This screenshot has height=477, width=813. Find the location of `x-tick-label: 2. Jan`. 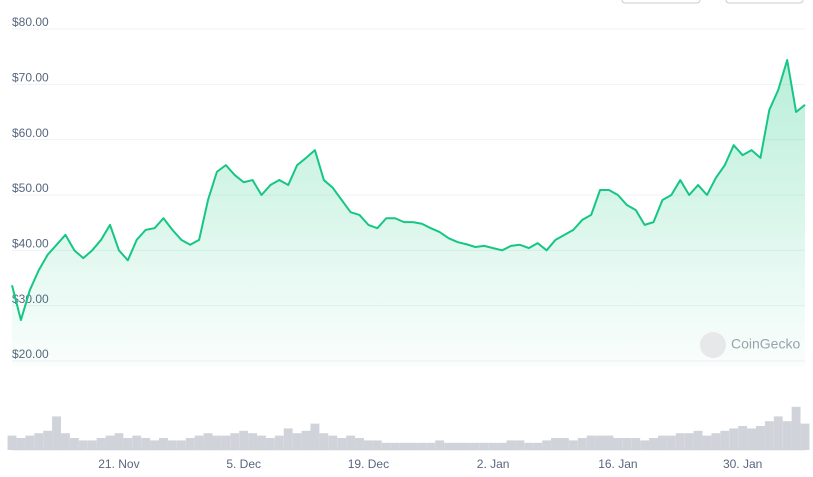

x-tick-label: 2. Jan is located at coordinates (493, 464).